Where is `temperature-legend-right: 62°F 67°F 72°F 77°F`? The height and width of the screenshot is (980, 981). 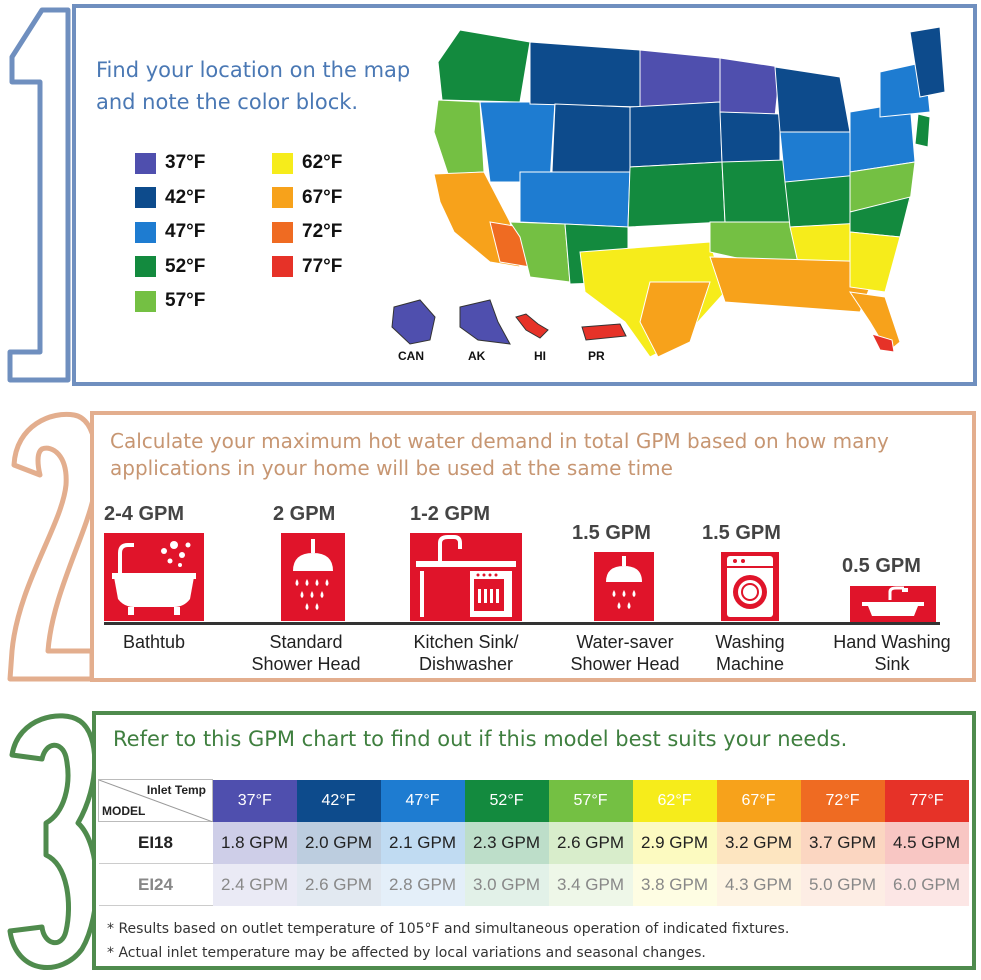 temperature-legend-right: 62°F 67°F 72°F 77°F is located at coordinates (307, 215).